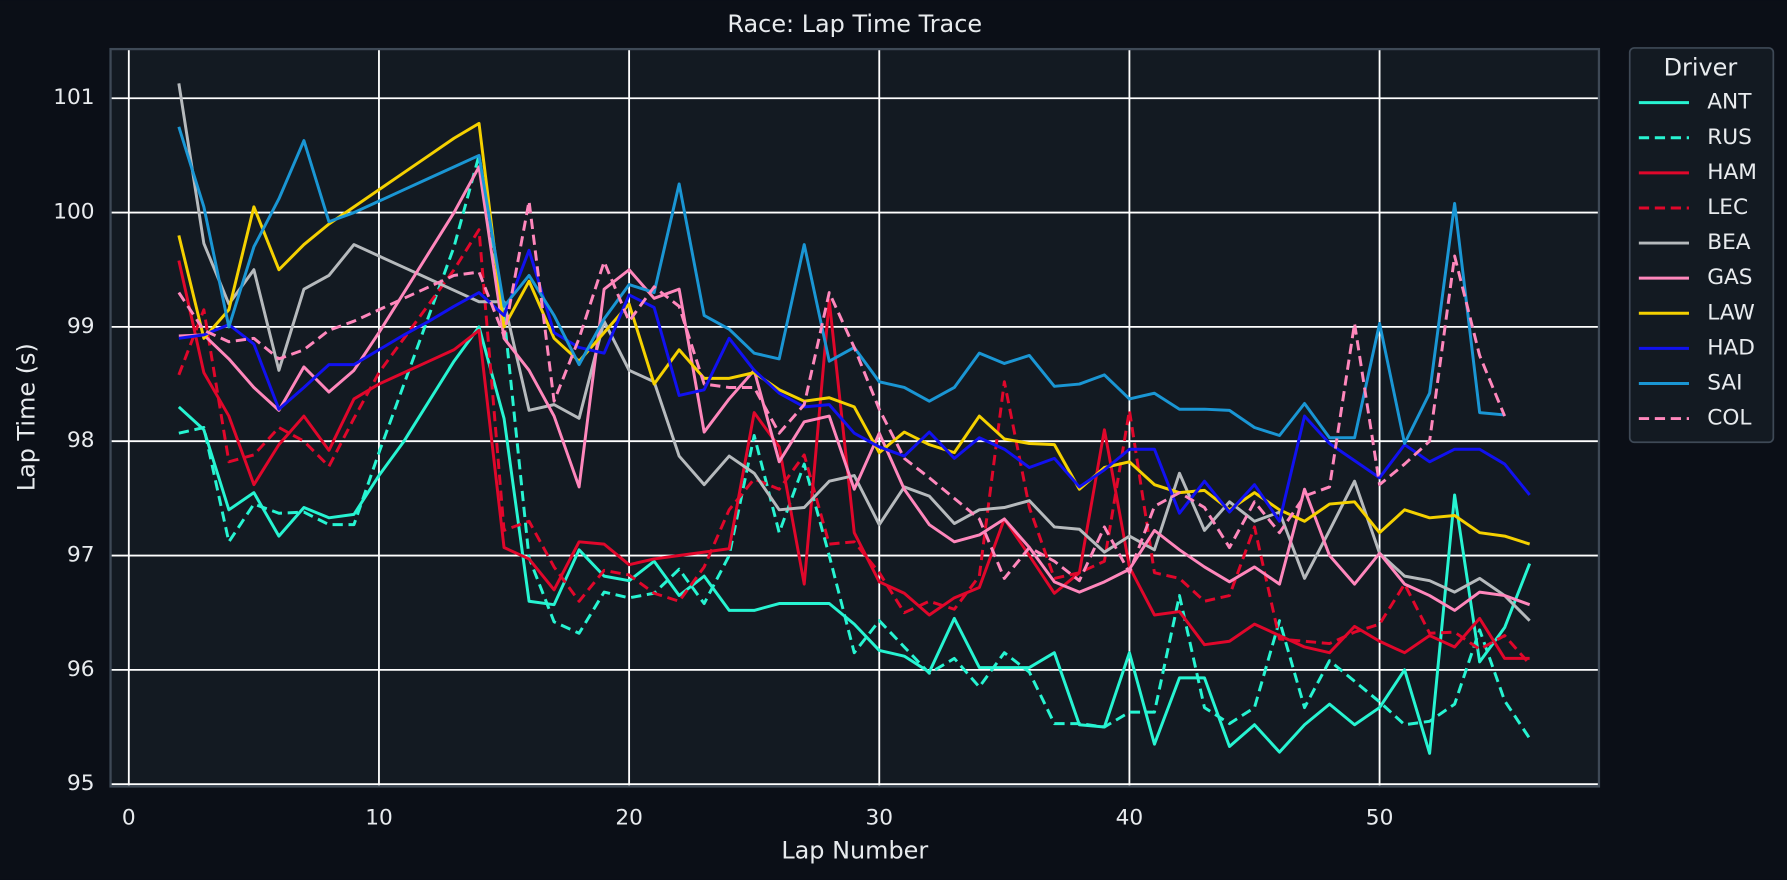  What do you see at coordinates (379, 817) in the screenshot?
I see `x-tick-label: 10` at bounding box center [379, 817].